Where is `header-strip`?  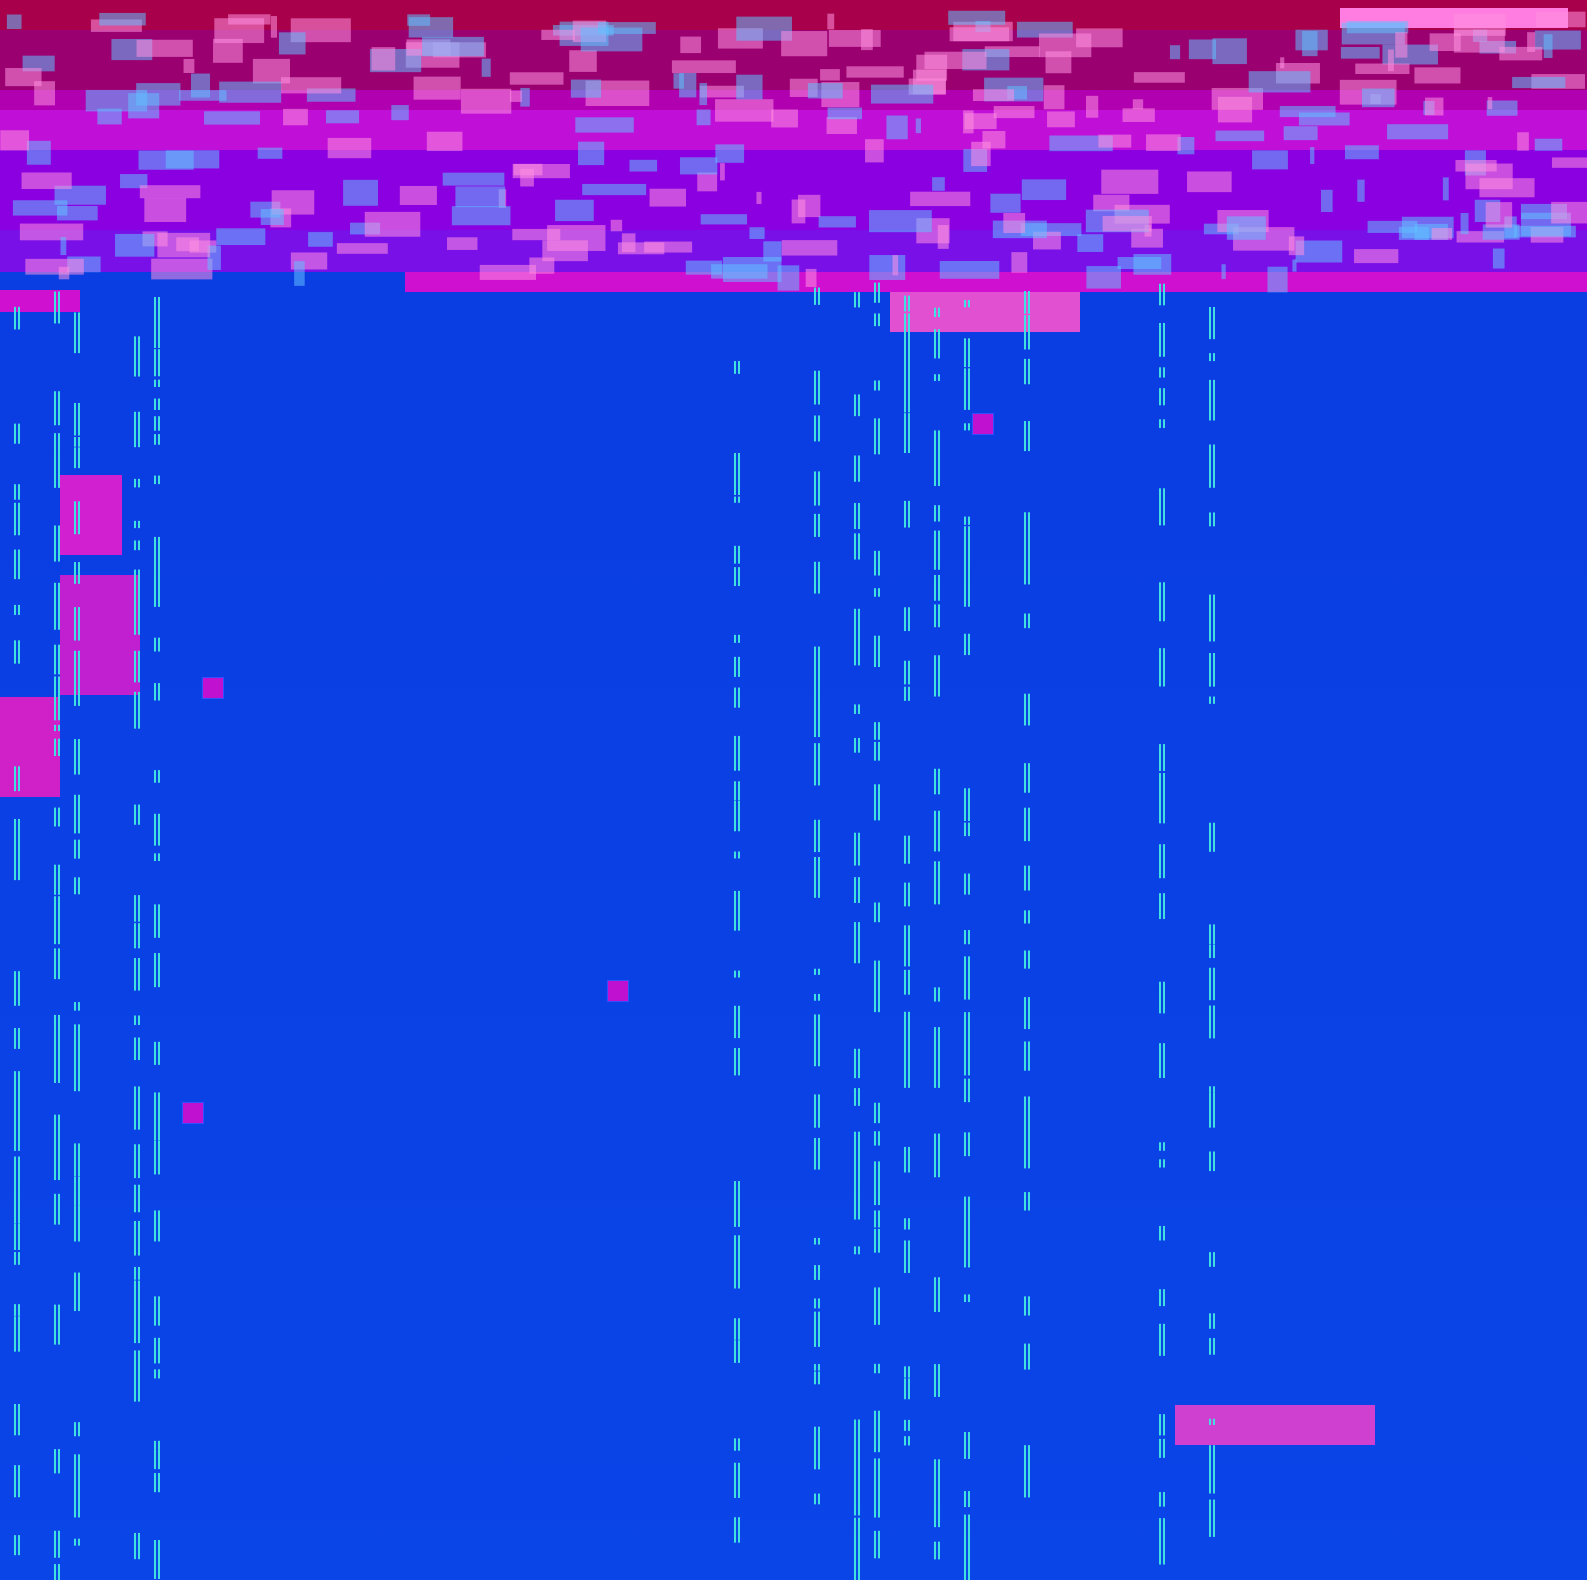 header-strip is located at coordinates (996, 282).